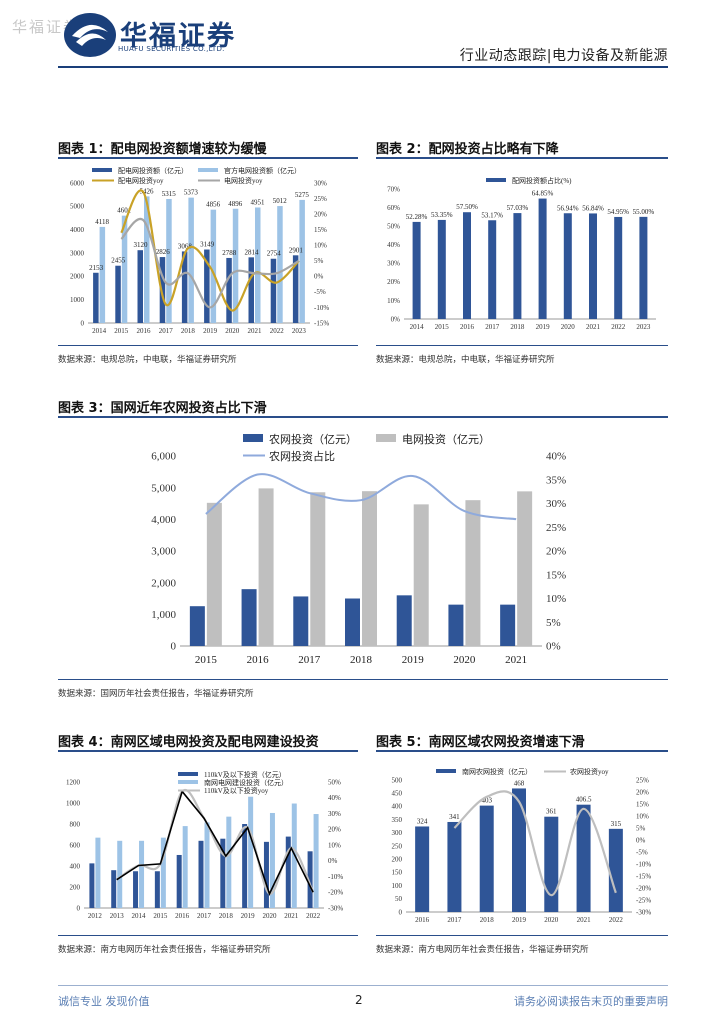 The width and height of the screenshot is (724, 1024). Describe the element at coordinates (258, 660) in the screenshot. I see `f3-x-tick: 2016` at that location.